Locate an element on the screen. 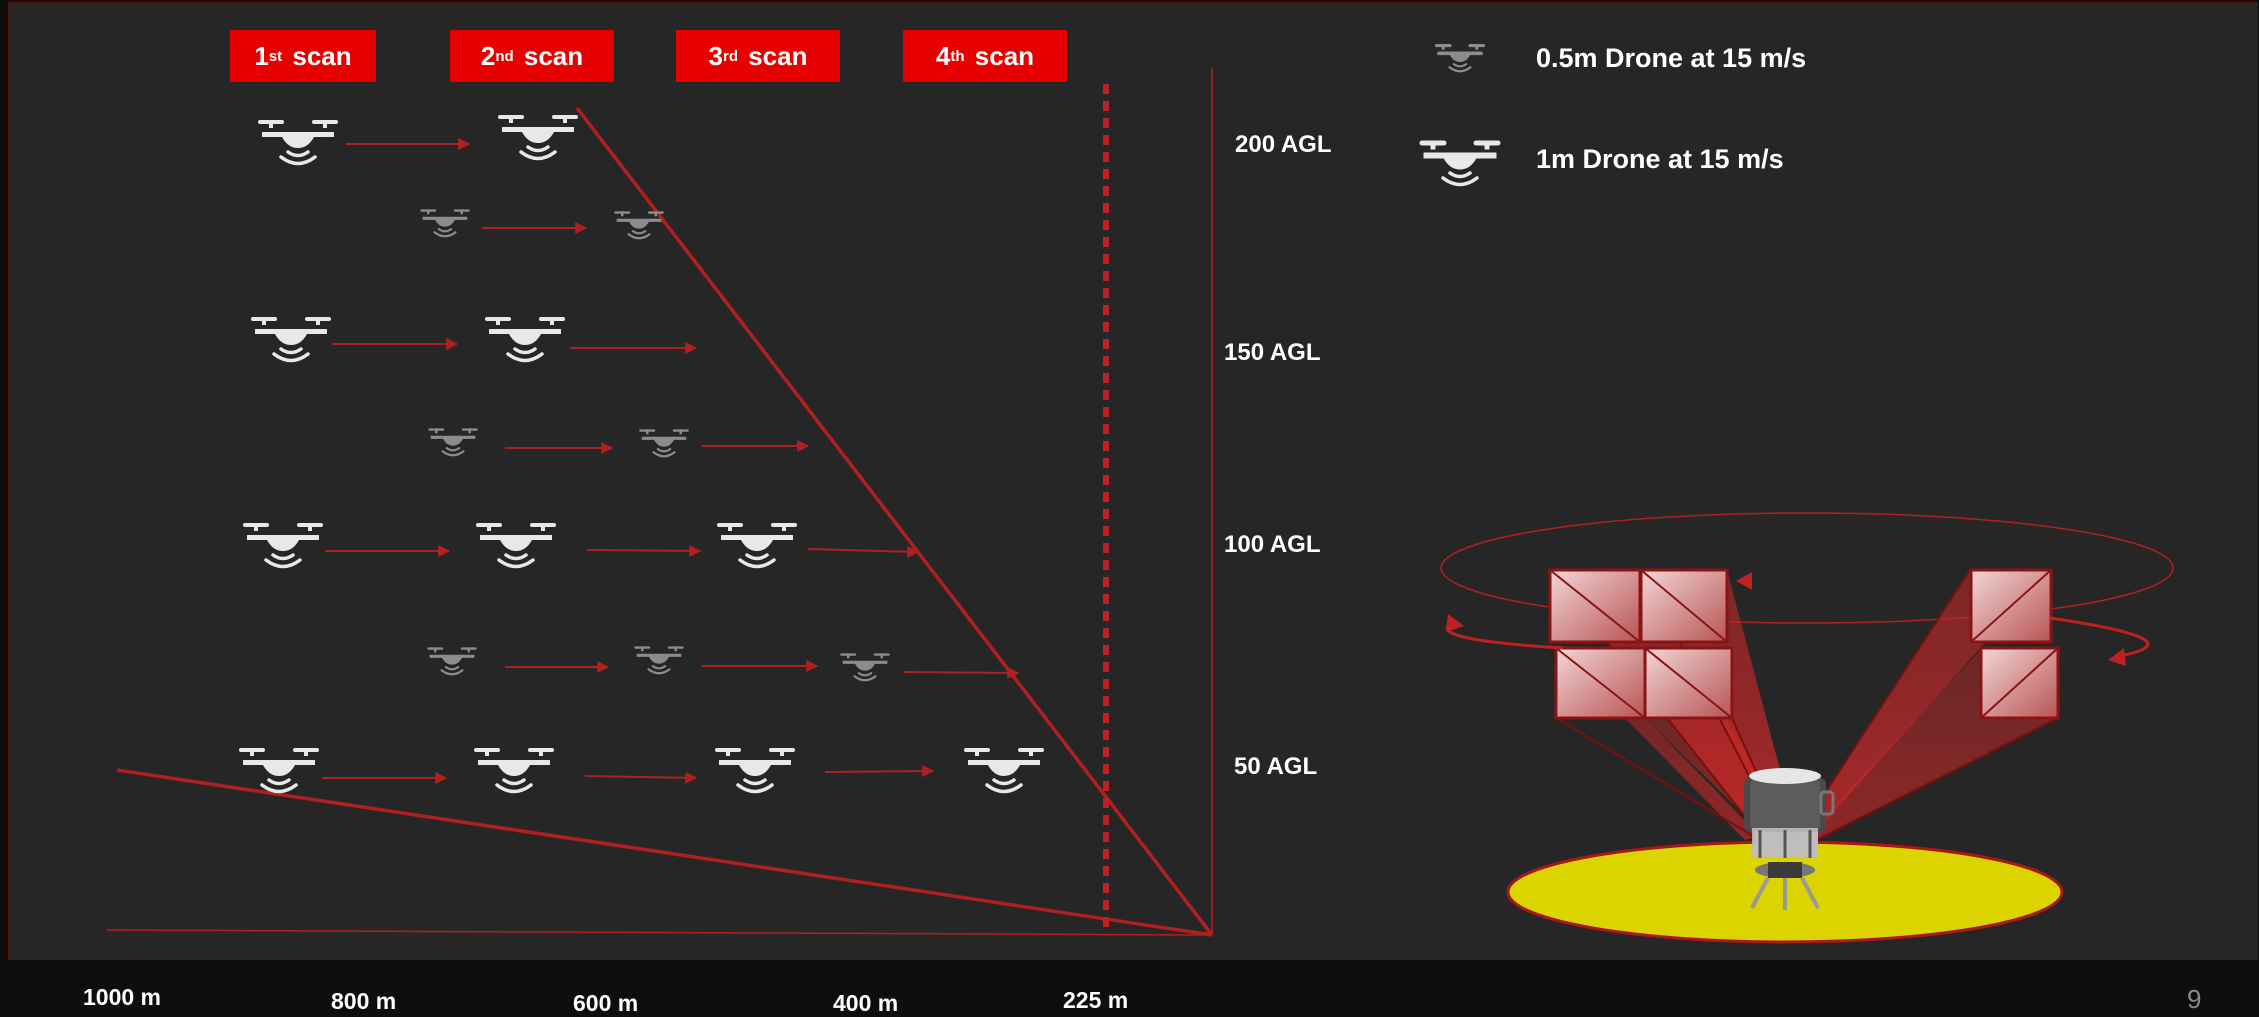  page-number: 9 is located at coordinates (2194, 999).